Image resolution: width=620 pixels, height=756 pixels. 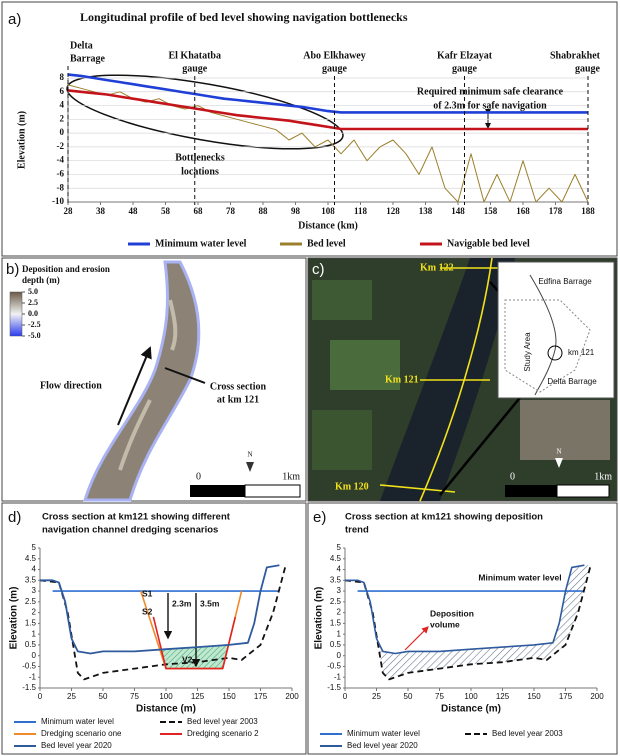 What do you see at coordinates (393, 211) in the screenshot?
I see `x-tick-label: 128` at bounding box center [393, 211].